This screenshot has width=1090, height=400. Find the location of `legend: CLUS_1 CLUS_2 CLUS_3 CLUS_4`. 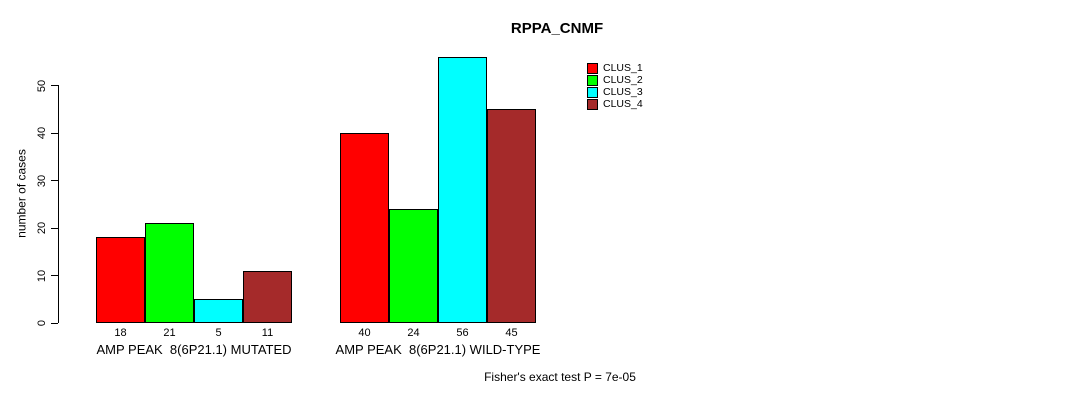

legend: CLUS_1 CLUS_2 CLUS_3 CLUS_4 is located at coordinates (615, 86).